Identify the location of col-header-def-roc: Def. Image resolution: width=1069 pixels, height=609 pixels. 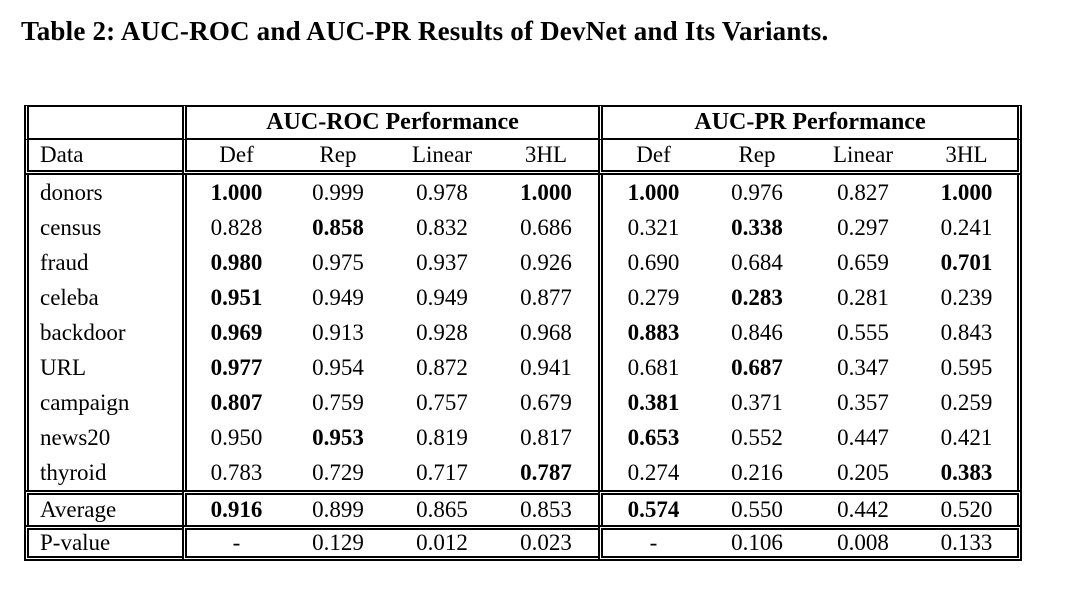
(234, 157).